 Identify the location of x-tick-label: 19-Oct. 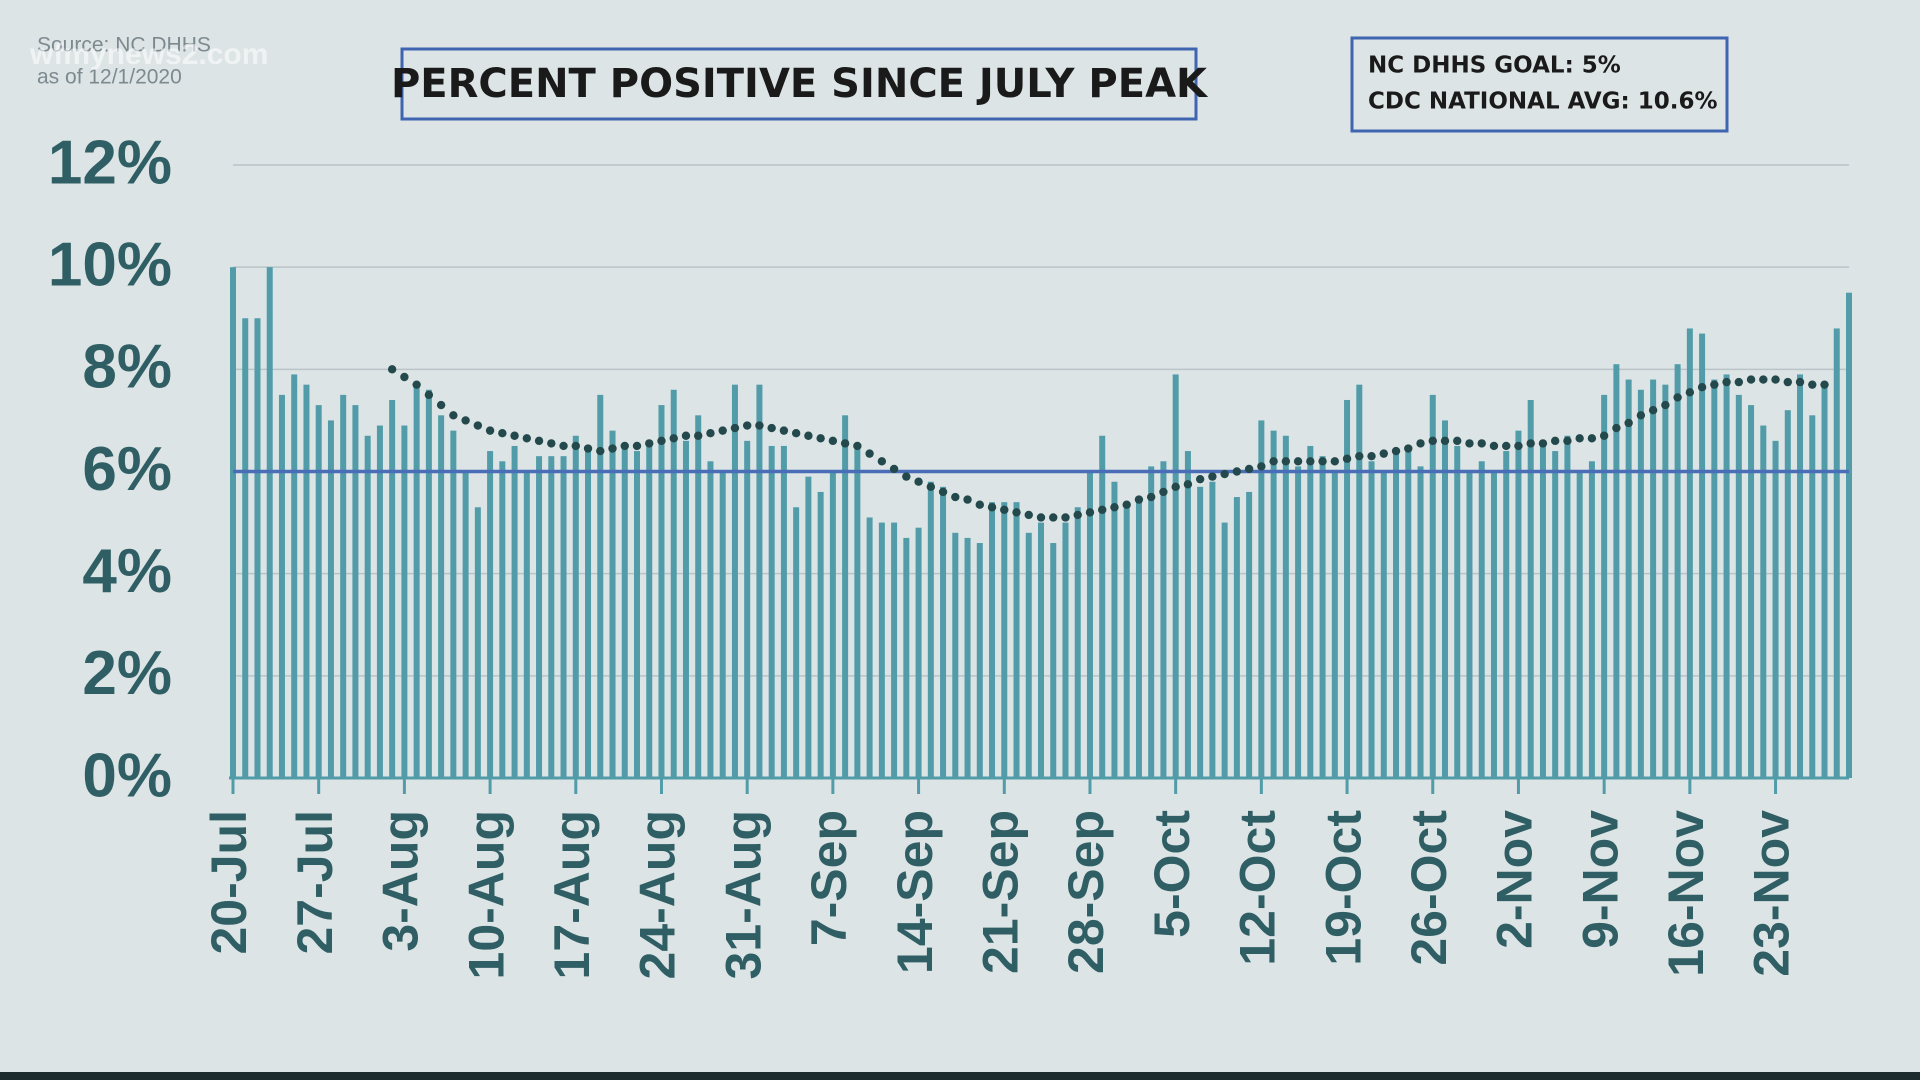
(1343, 888).